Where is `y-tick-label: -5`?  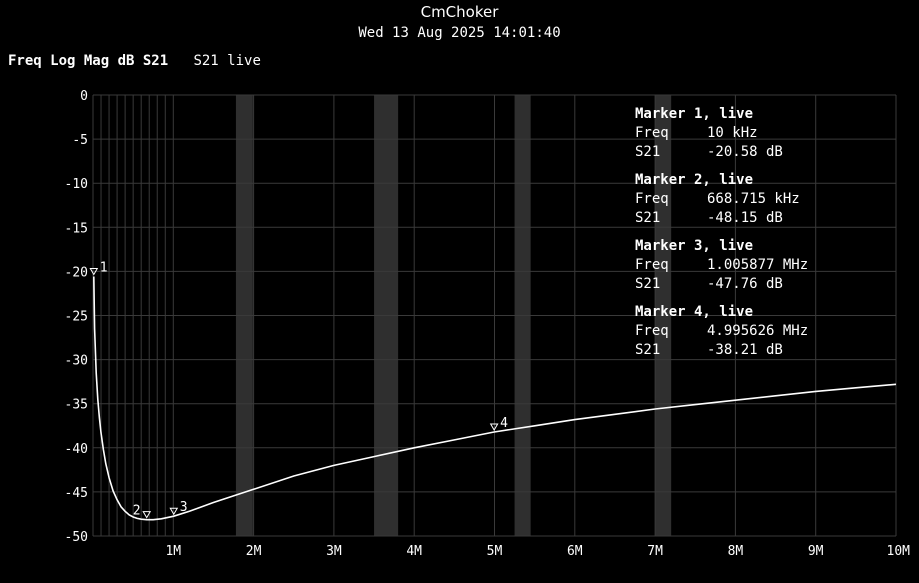
y-tick-label: -5 is located at coordinates (80, 140).